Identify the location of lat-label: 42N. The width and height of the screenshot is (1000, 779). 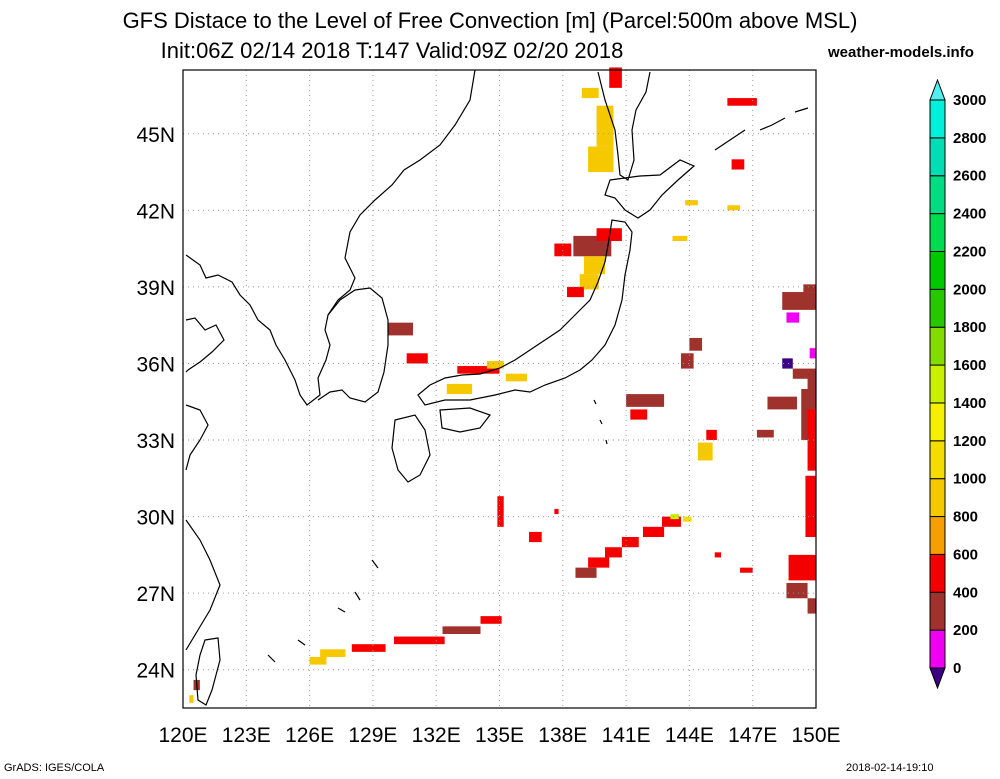
(155, 211).